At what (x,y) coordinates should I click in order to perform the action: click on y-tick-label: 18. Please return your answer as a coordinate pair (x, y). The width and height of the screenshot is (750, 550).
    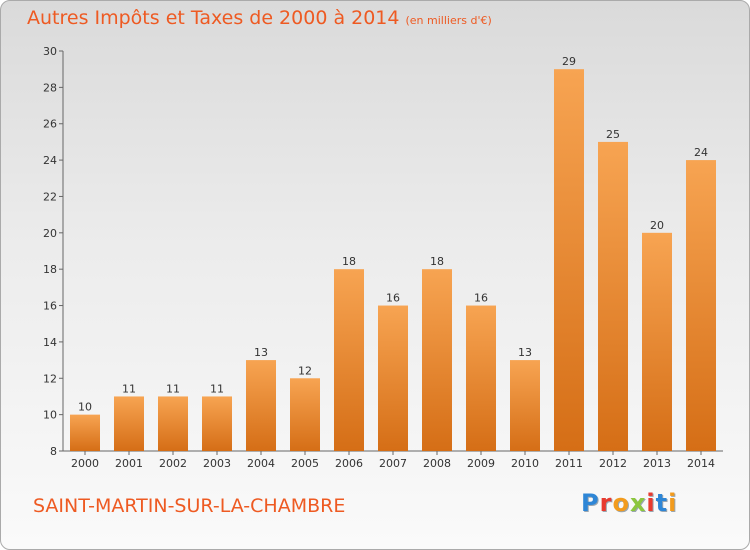
    Looking at the image, I should click on (50, 269).